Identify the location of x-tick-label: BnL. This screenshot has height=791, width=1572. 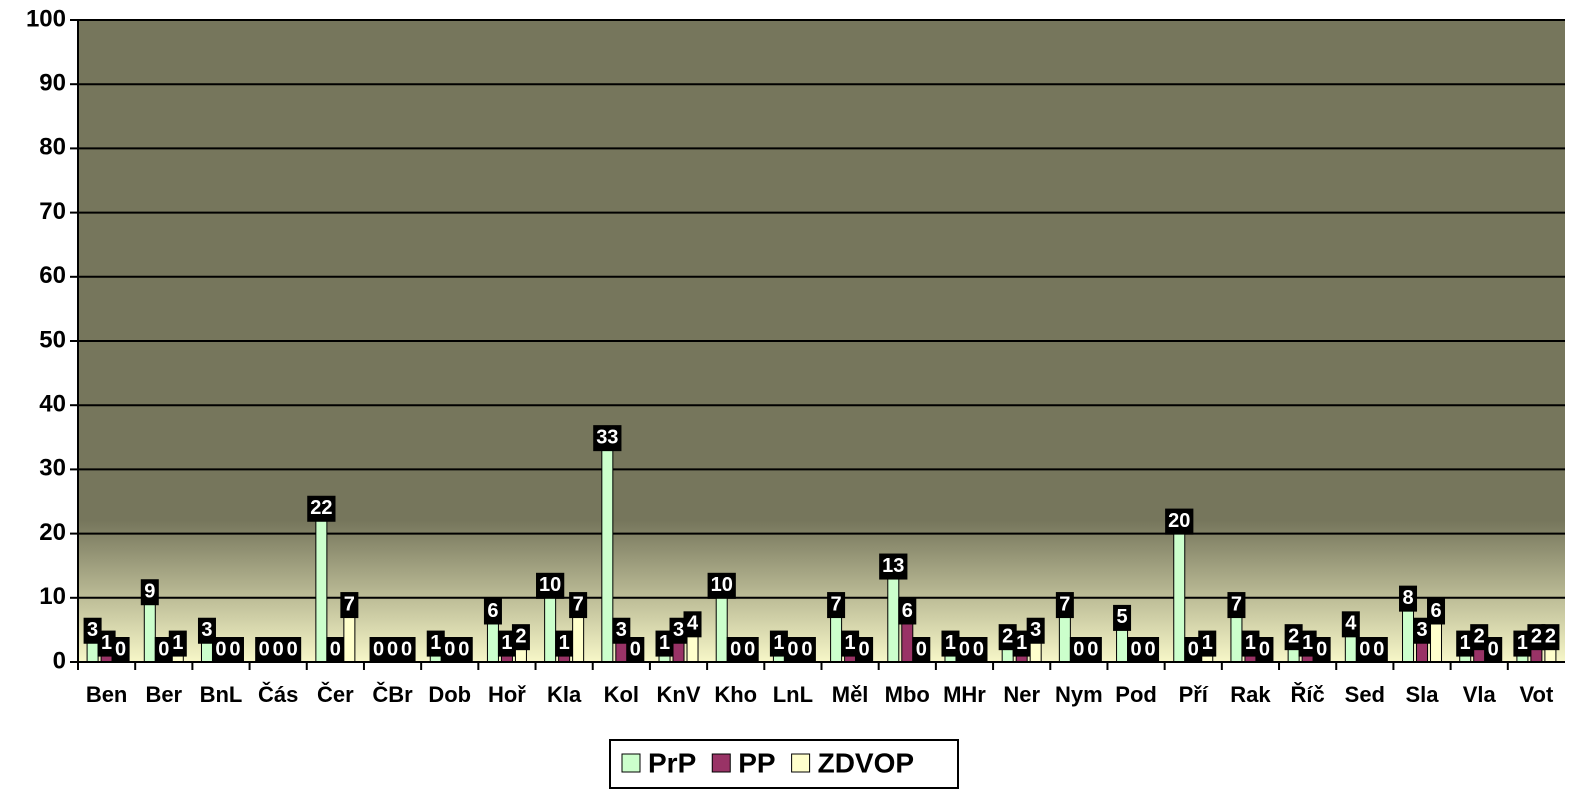
(221, 694).